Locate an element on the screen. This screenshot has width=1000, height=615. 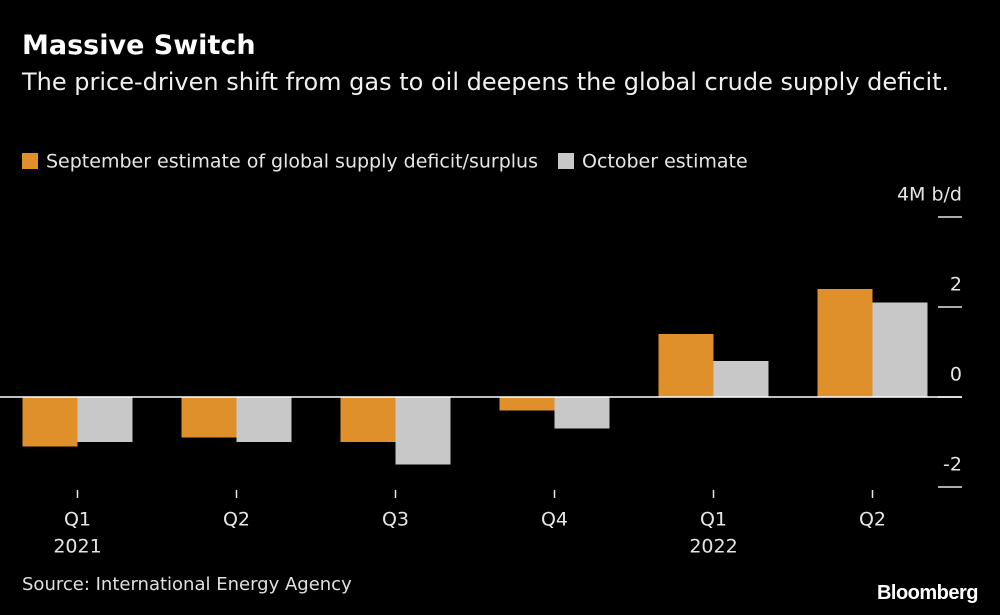
y-tick-label: -2 is located at coordinates (952, 465).